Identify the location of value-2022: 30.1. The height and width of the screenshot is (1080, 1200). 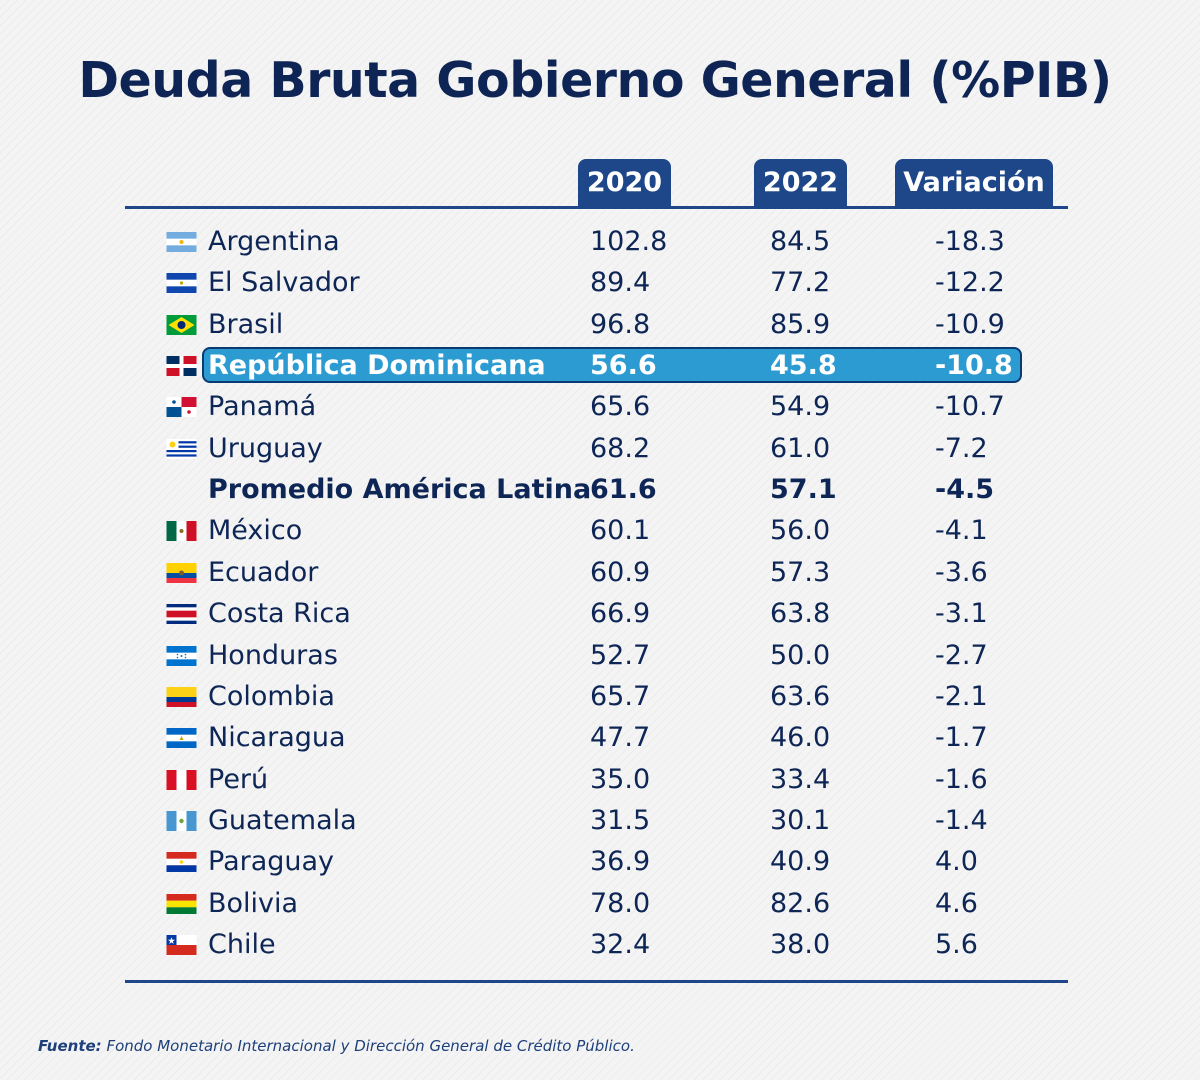
(800, 820).